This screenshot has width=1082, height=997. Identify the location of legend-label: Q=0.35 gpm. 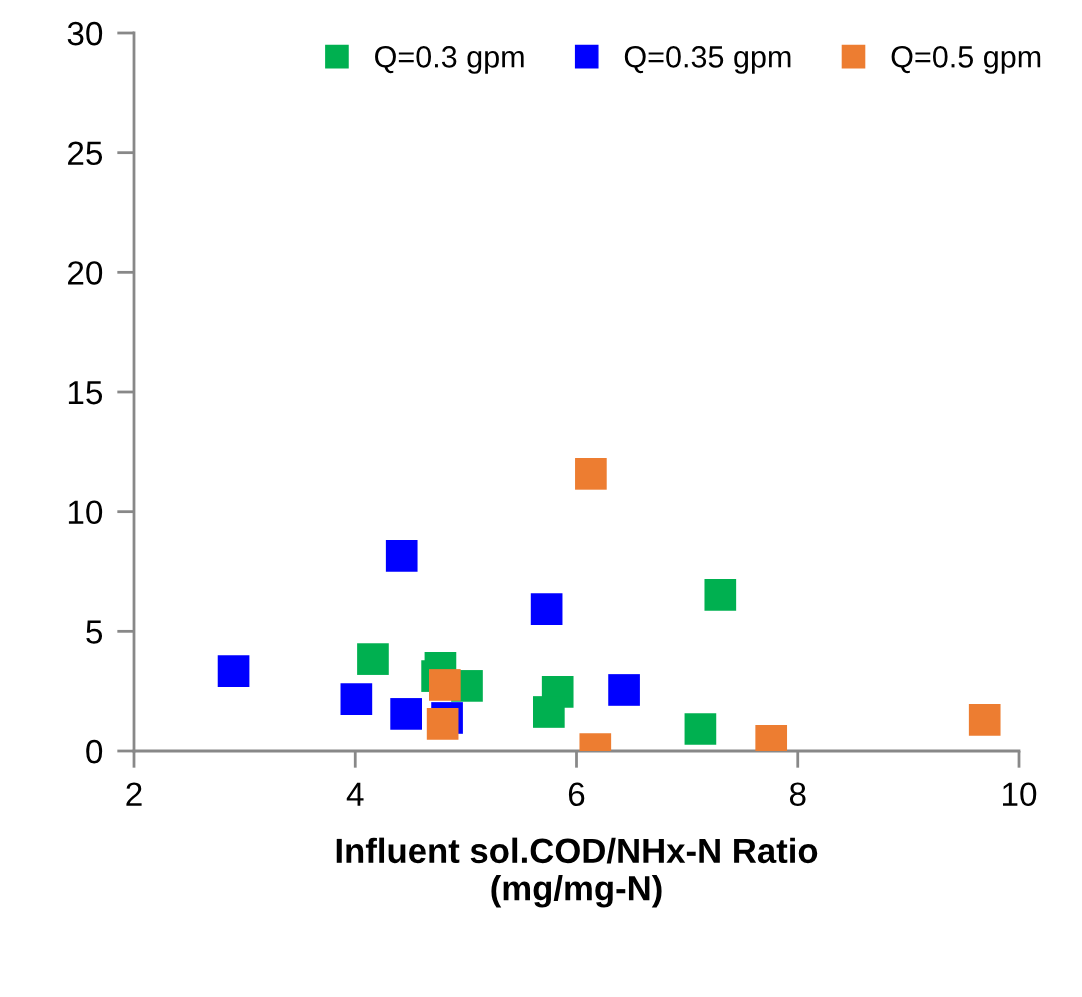
(707, 60).